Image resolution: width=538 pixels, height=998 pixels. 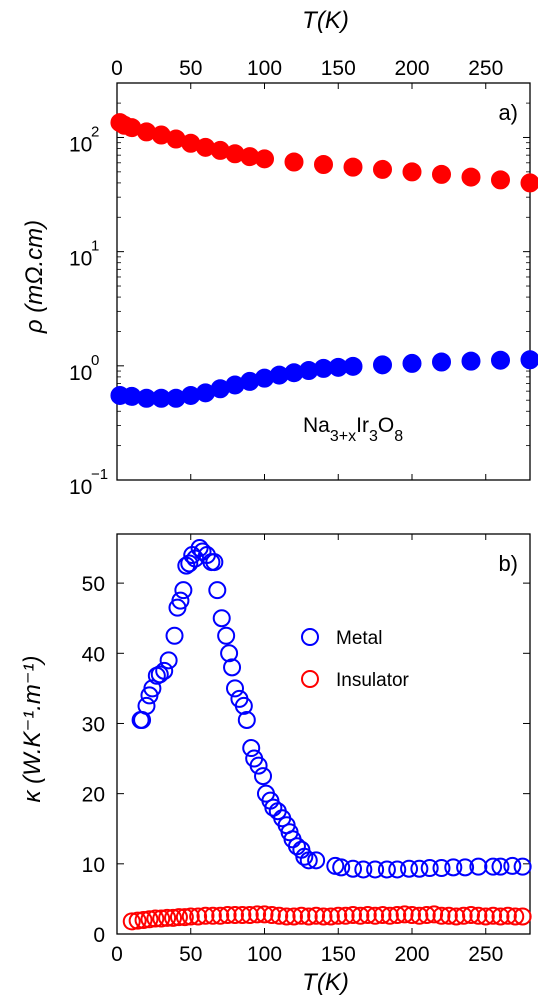 I want to click on formula-part: O, so click(x=386, y=425).